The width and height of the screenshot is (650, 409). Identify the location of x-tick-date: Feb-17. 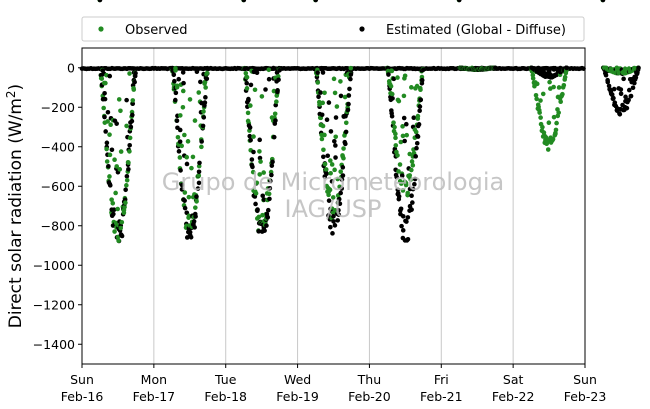
(154, 396).